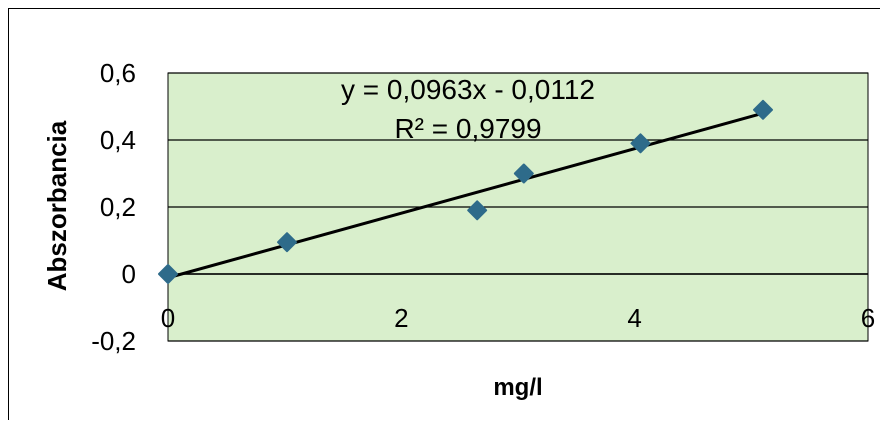 The image size is (881, 421). I want to click on y-tick-labels: -0,2 0 0,2 0,4 0,6, so click(113, 207).